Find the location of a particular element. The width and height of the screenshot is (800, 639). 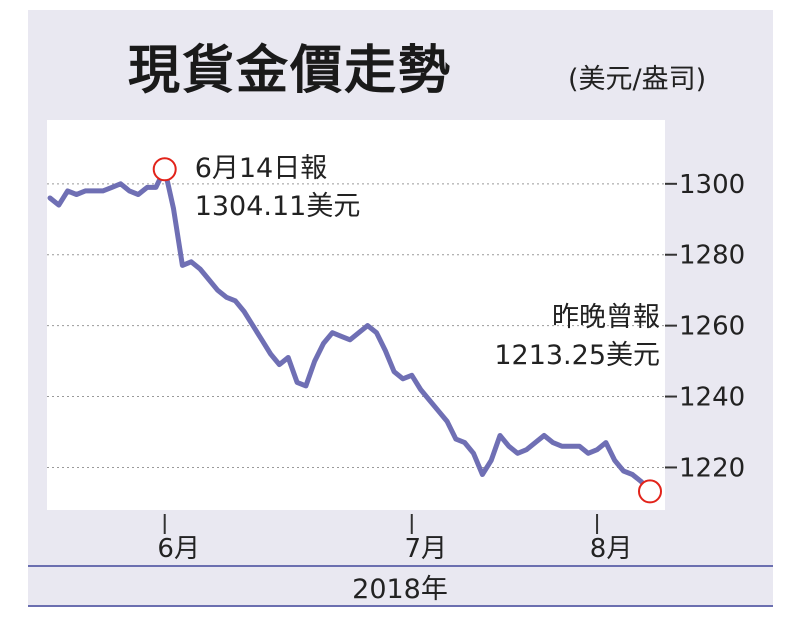

x-tick-label: 6月 is located at coordinates (178, 549).